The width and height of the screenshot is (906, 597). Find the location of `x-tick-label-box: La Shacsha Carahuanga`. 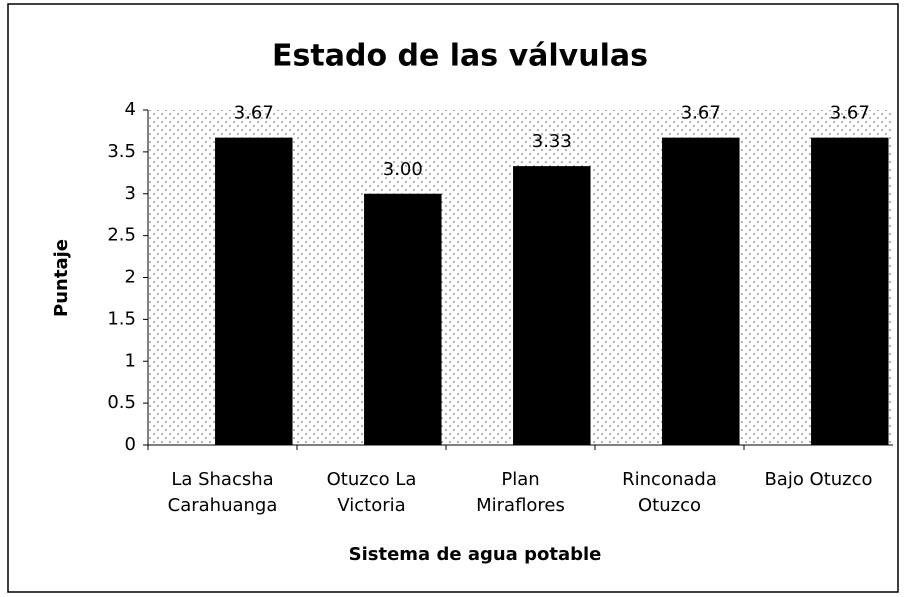

x-tick-label-box: La Shacsha Carahuanga is located at coordinates (222, 492).